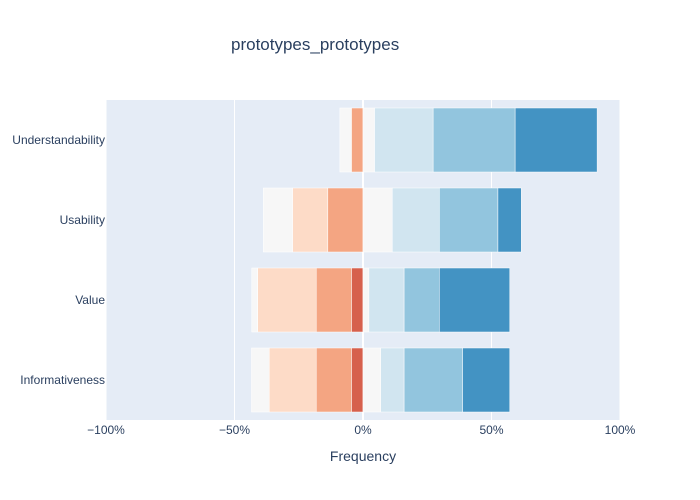 The height and width of the screenshot is (500, 700). What do you see at coordinates (58, 140) in the screenshot?
I see `y-tick-label-understandability: Understandability` at bounding box center [58, 140].